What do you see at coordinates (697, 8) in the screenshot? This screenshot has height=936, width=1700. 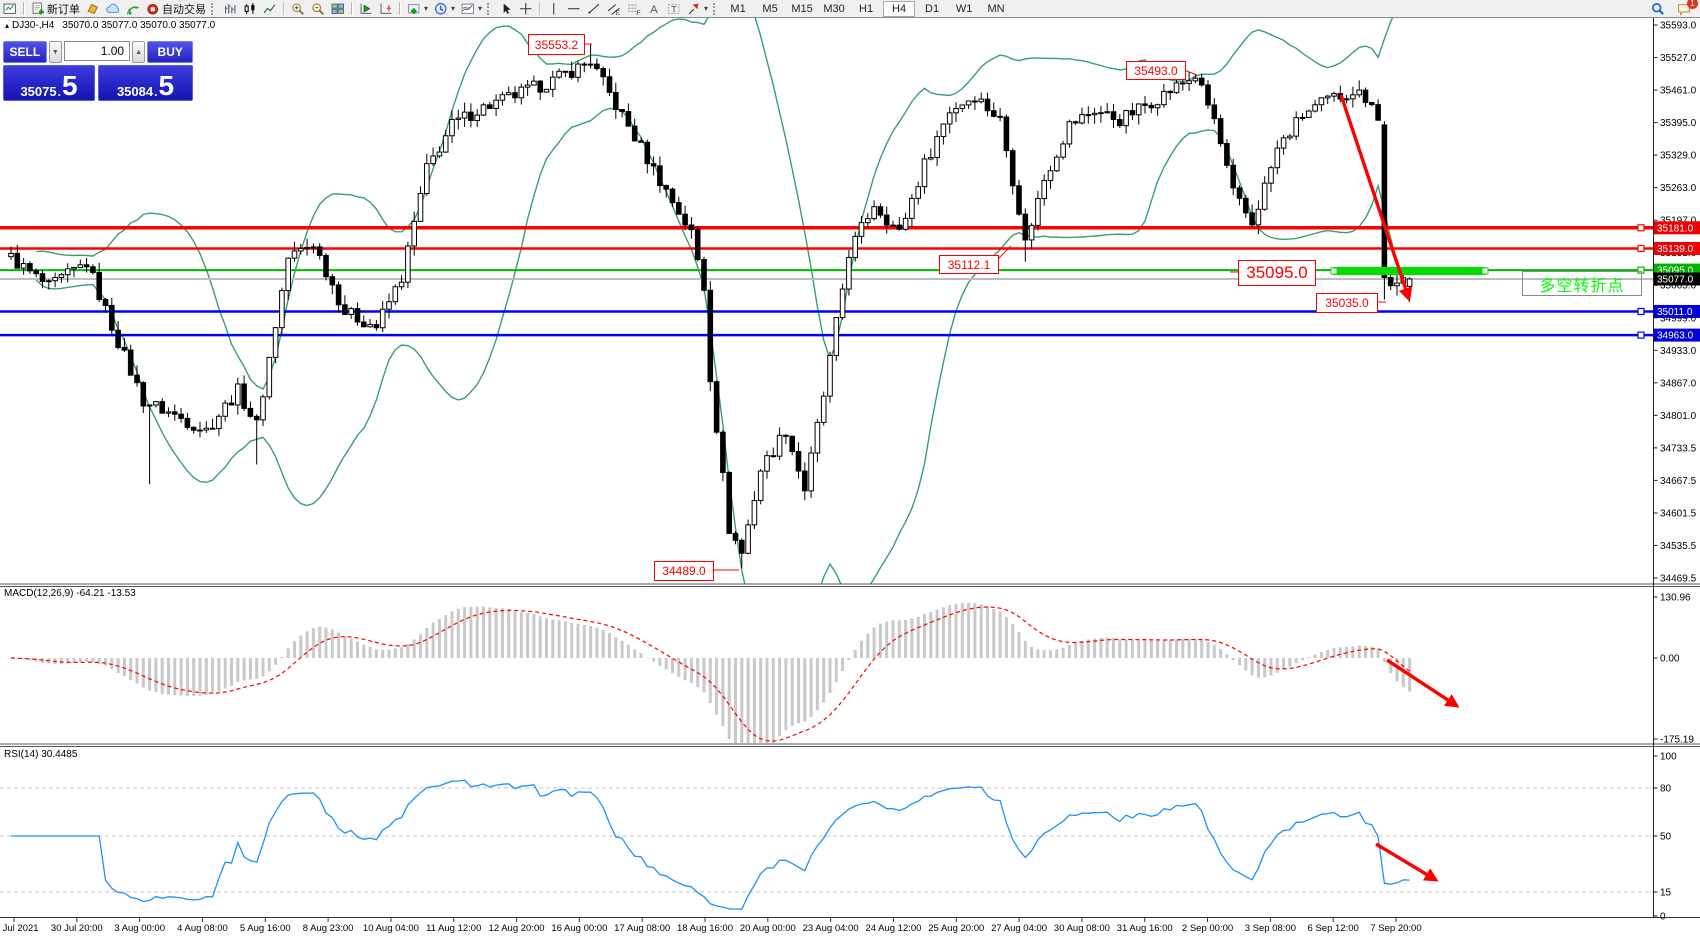 I see `arrows-button: ▾` at bounding box center [697, 8].